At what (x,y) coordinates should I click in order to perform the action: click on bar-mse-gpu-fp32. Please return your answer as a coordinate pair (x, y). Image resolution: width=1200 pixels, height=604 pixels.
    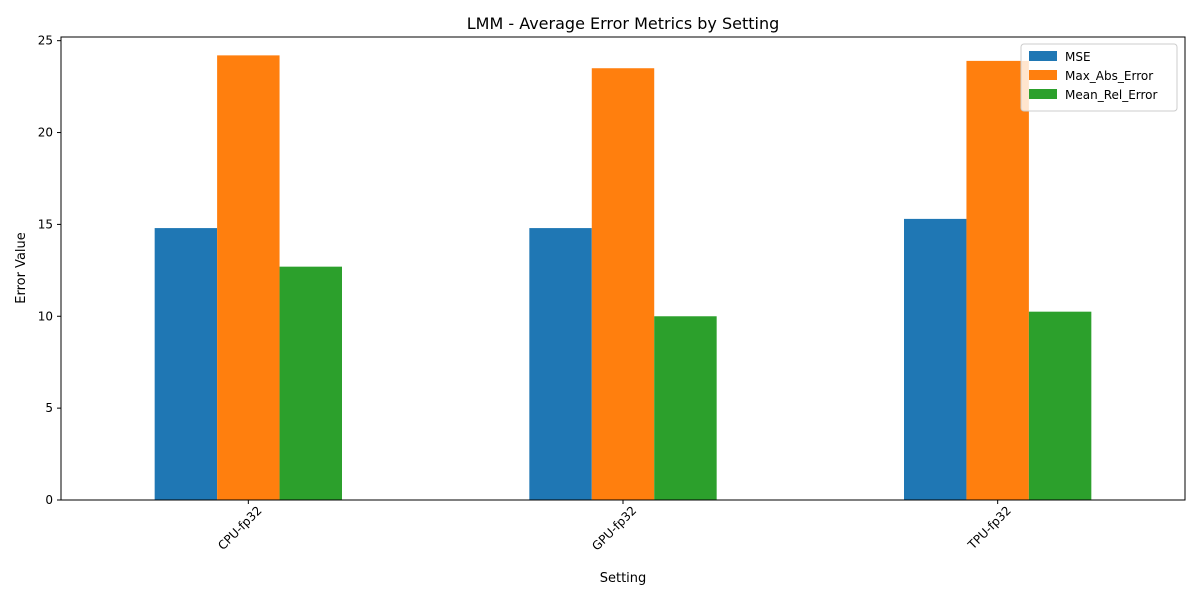
    Looking at the image, I should click on (560, 364).